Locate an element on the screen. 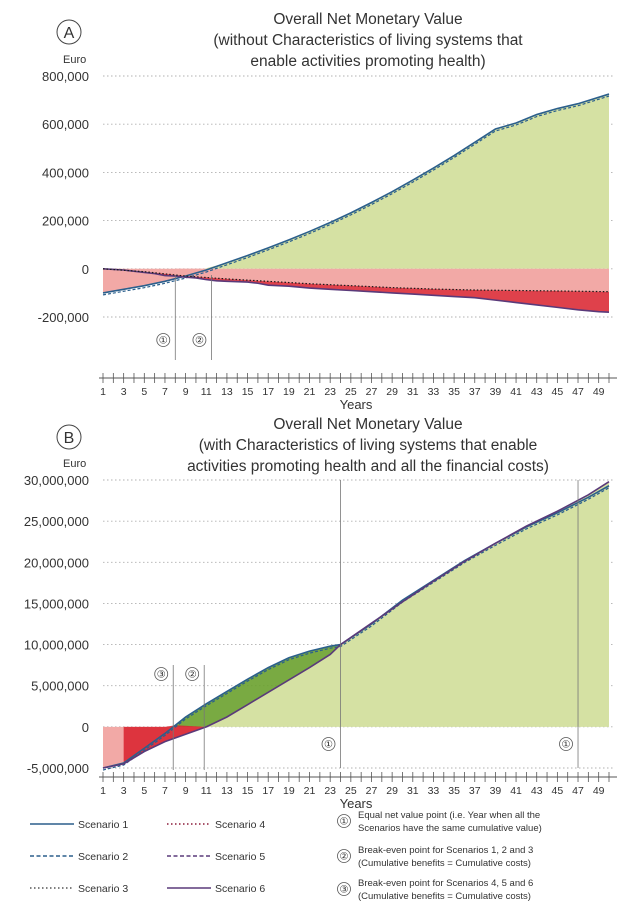 This screenshot has width=619, height=907. legend-item: Scenario 3 is located at coordinates (79, 889).